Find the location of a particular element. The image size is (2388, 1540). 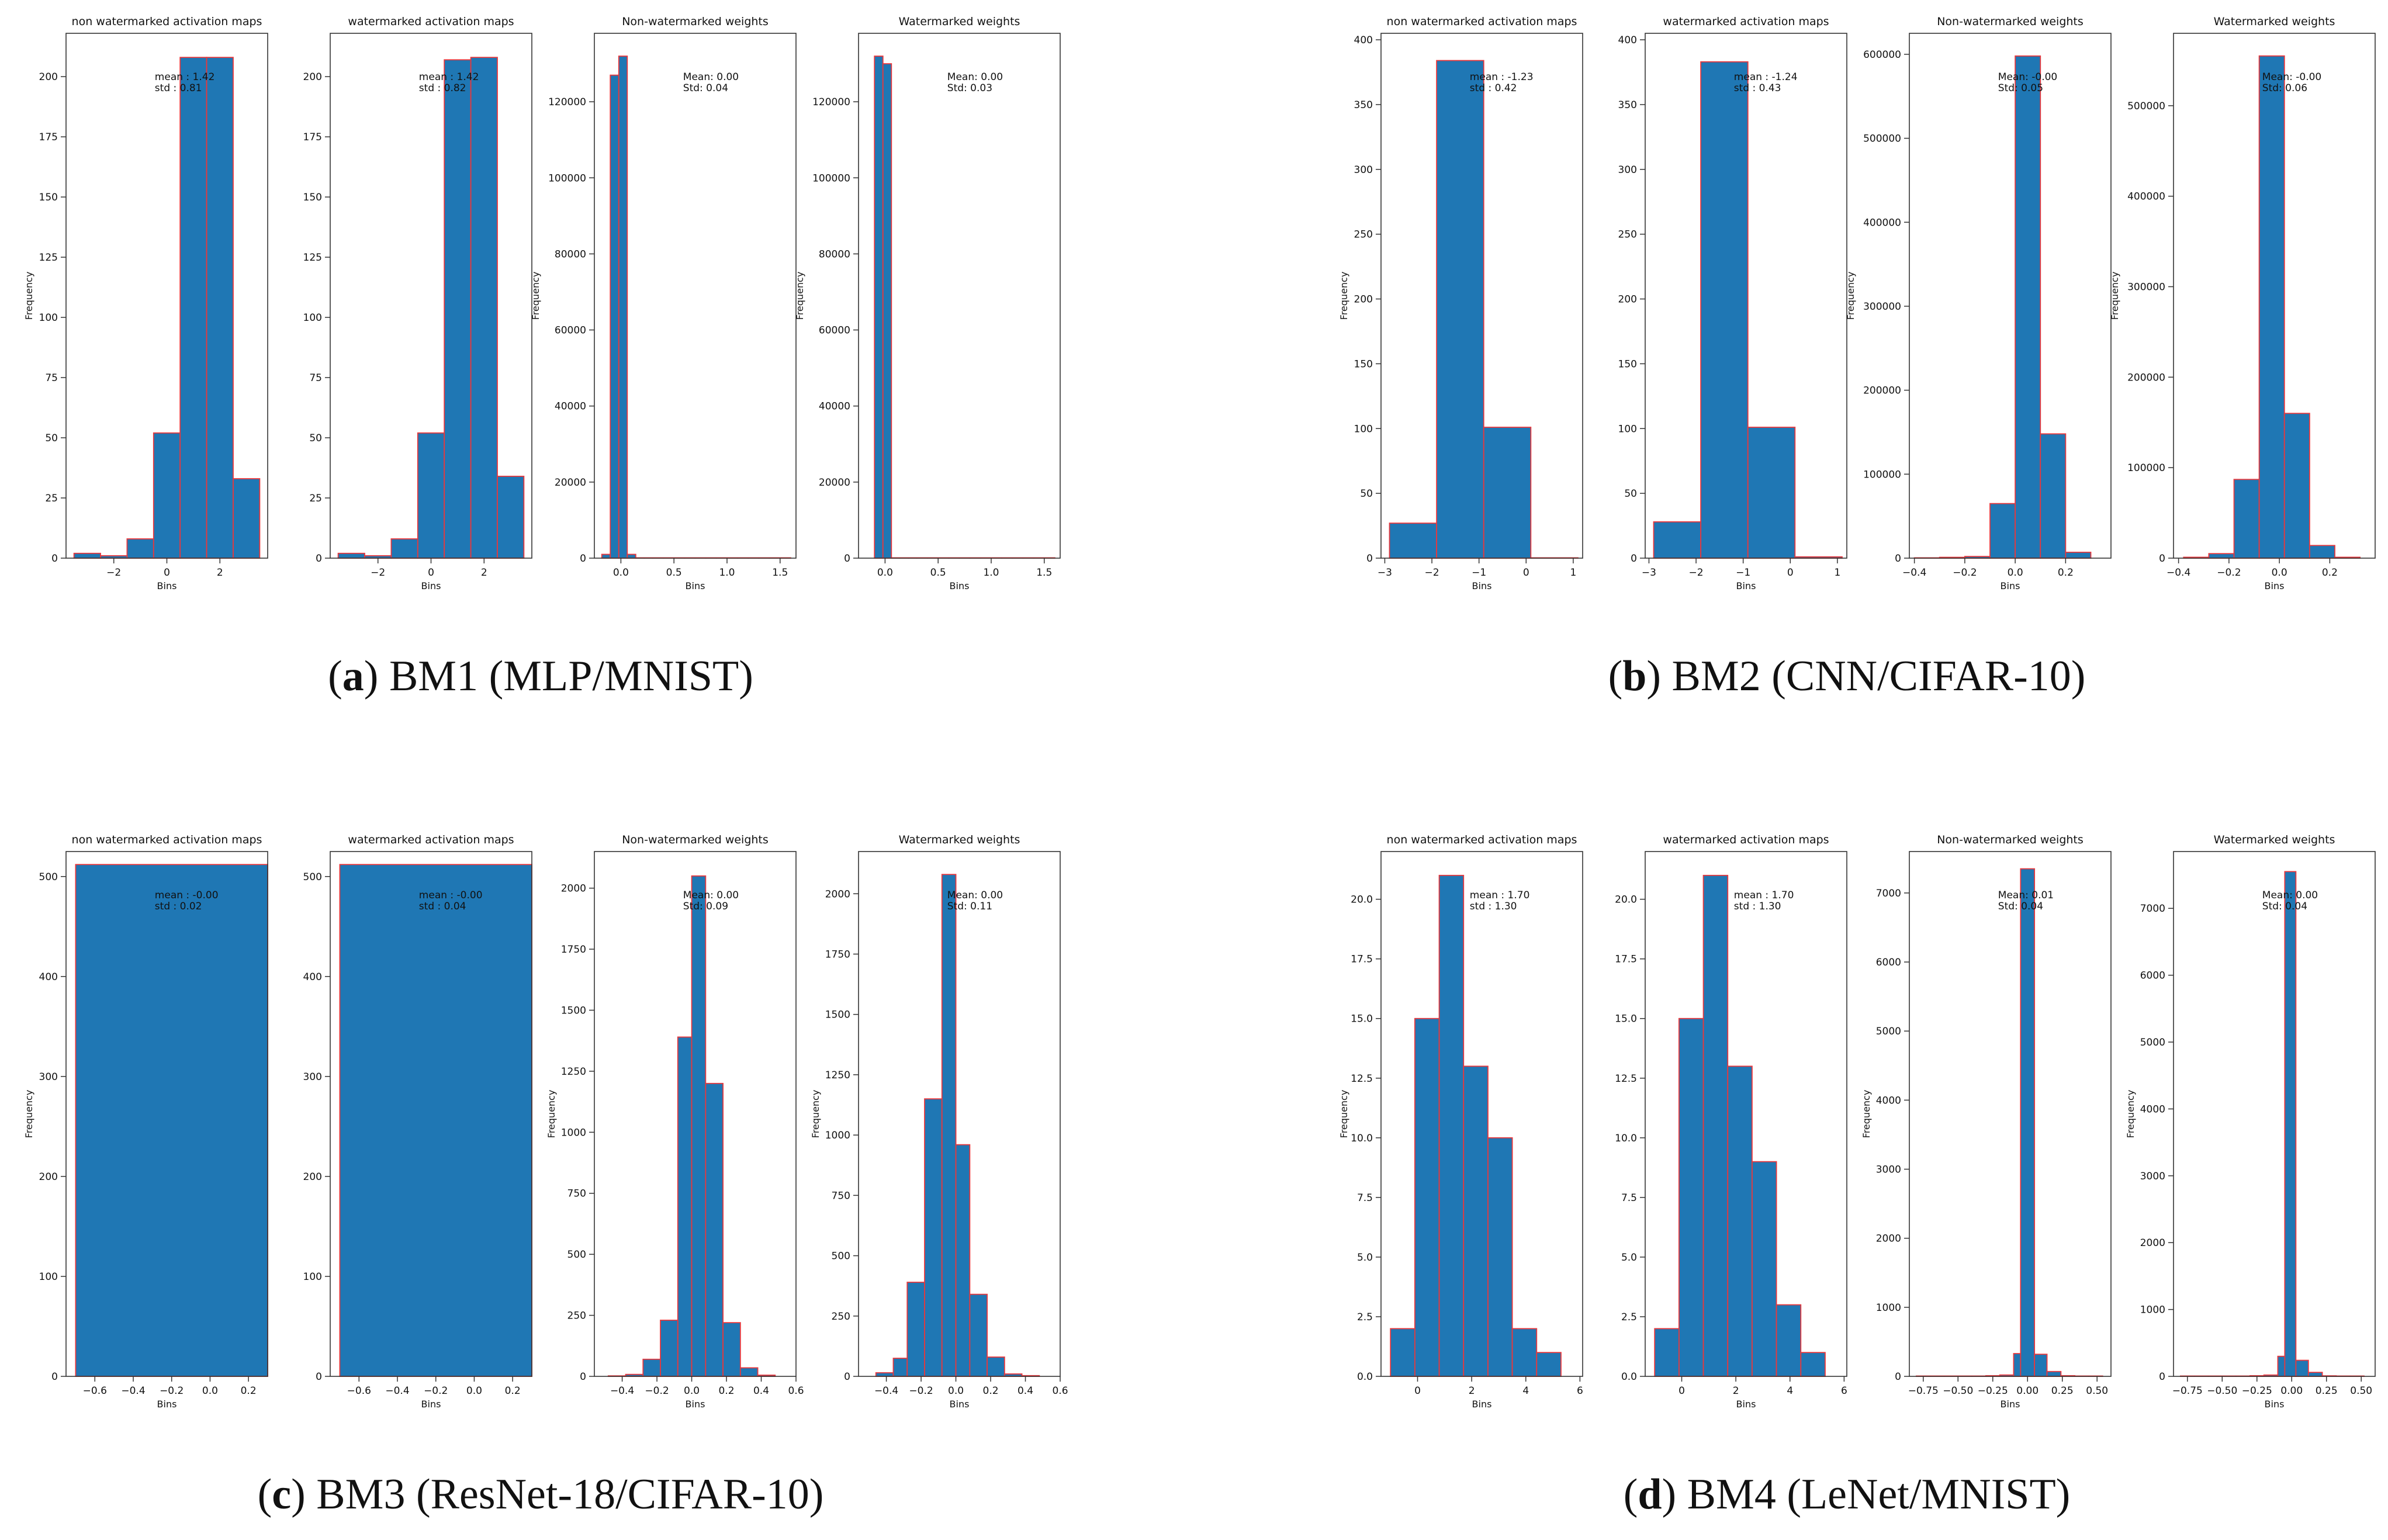

y-tick-label: 0.0 is located at coordinates (1365, 1377).